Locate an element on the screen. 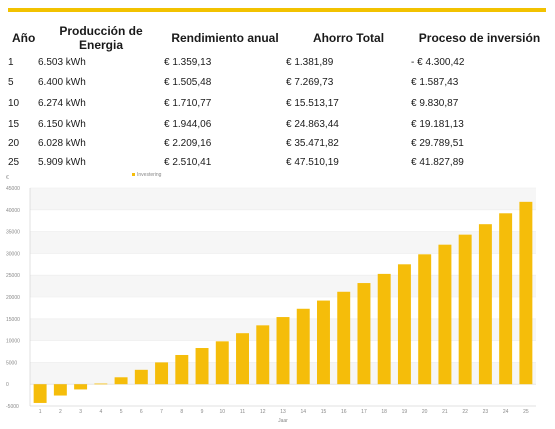 This screenshot has width=555, height=429. x-tick-label: 5 is located at coordinates (121, 412).